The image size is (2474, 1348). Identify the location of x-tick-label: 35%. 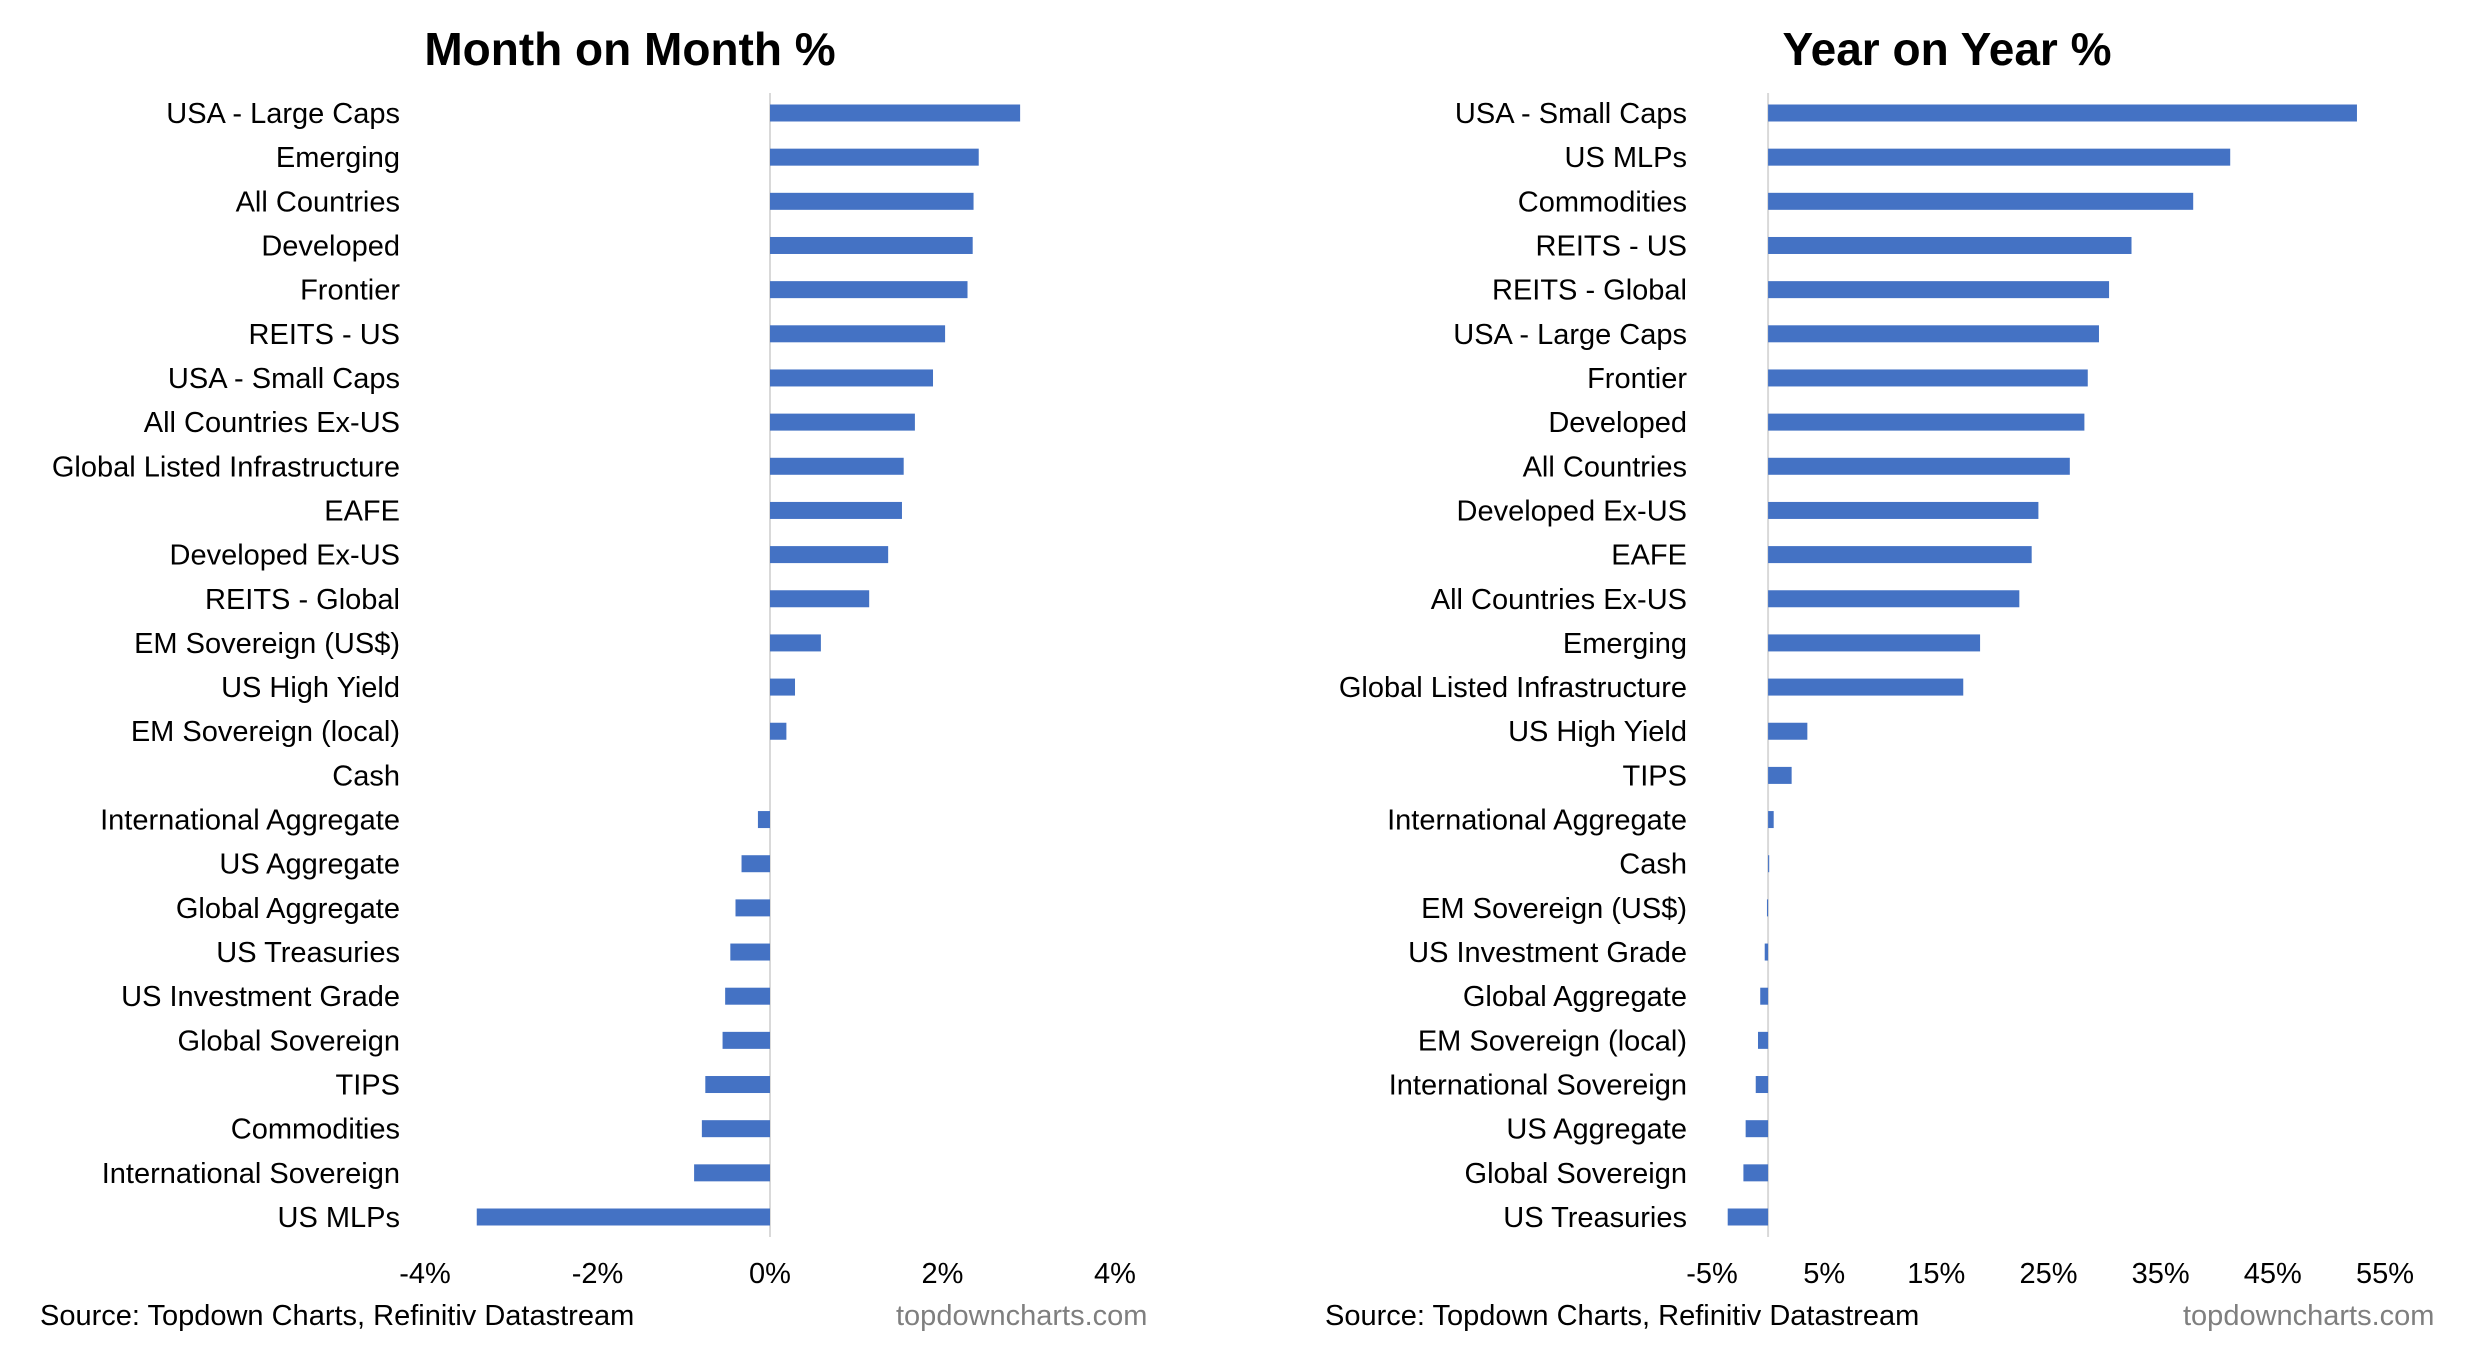
(2161, 1274).